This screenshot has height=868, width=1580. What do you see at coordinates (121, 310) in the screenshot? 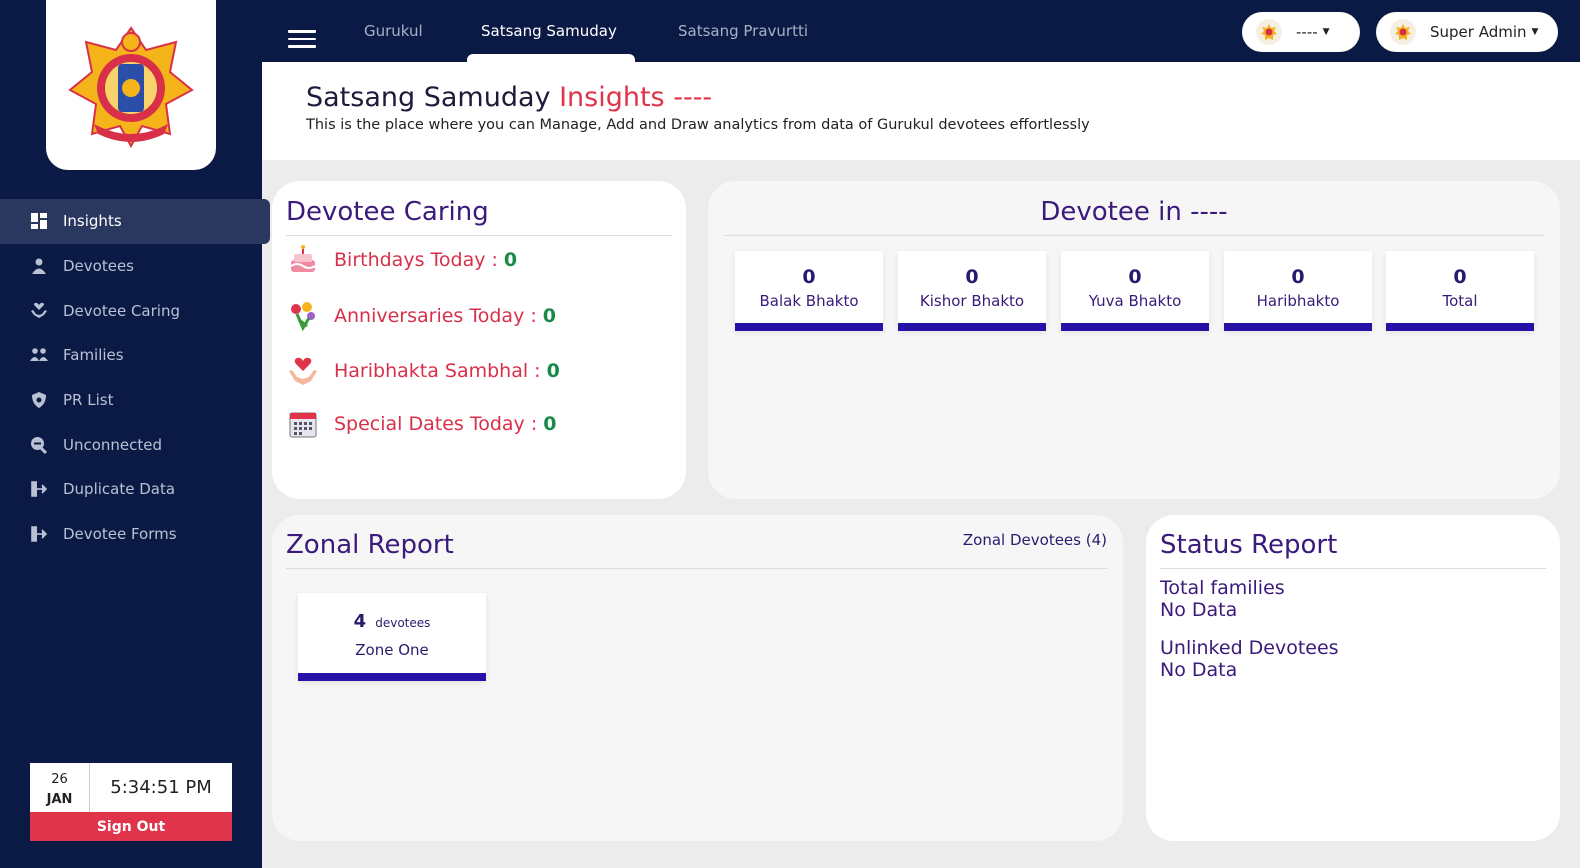
I see `sidebar-item-label: Devotee Caring` at bounding box center [121, 310].